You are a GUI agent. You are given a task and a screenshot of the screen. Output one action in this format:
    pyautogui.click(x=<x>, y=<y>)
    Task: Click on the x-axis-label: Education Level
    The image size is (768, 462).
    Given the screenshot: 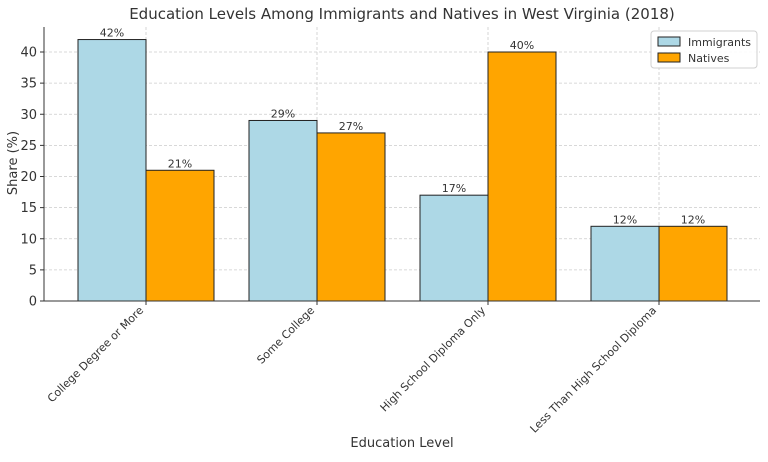 What is the action you would take?
    pyautogui.click(x=401, y=443)
    